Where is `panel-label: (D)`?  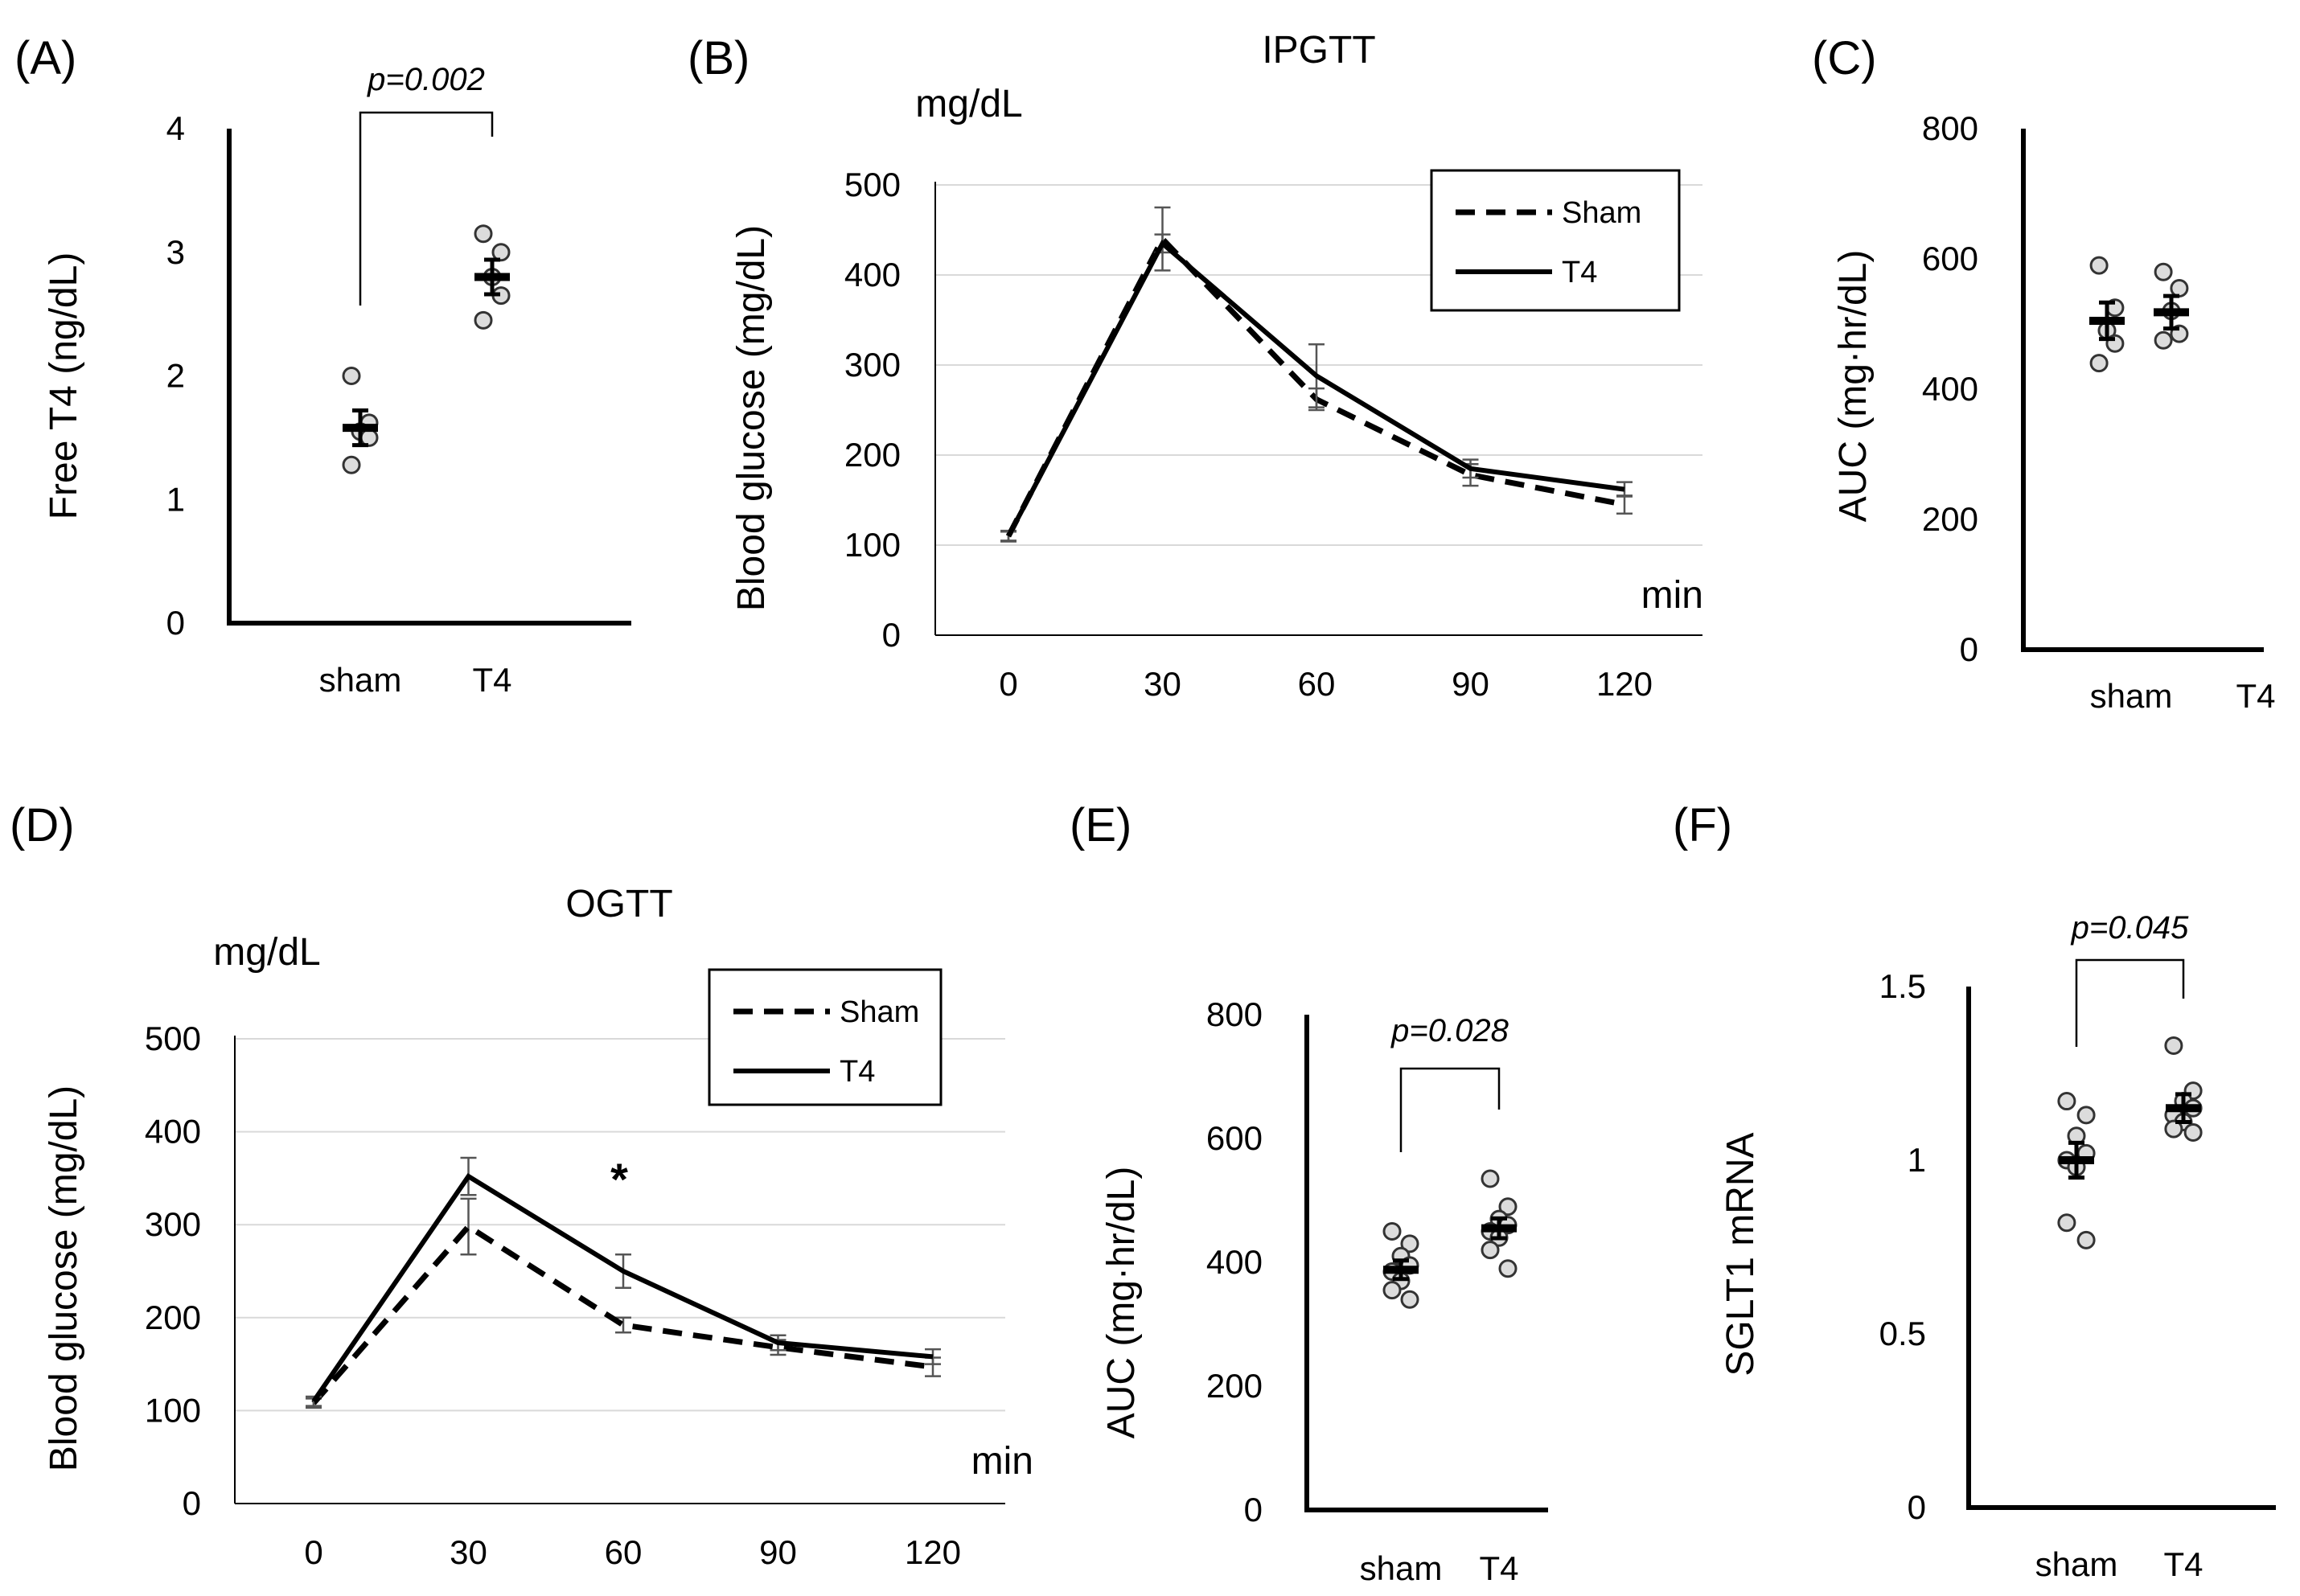 panel-label: (D) is located at coordinates (42, 825).